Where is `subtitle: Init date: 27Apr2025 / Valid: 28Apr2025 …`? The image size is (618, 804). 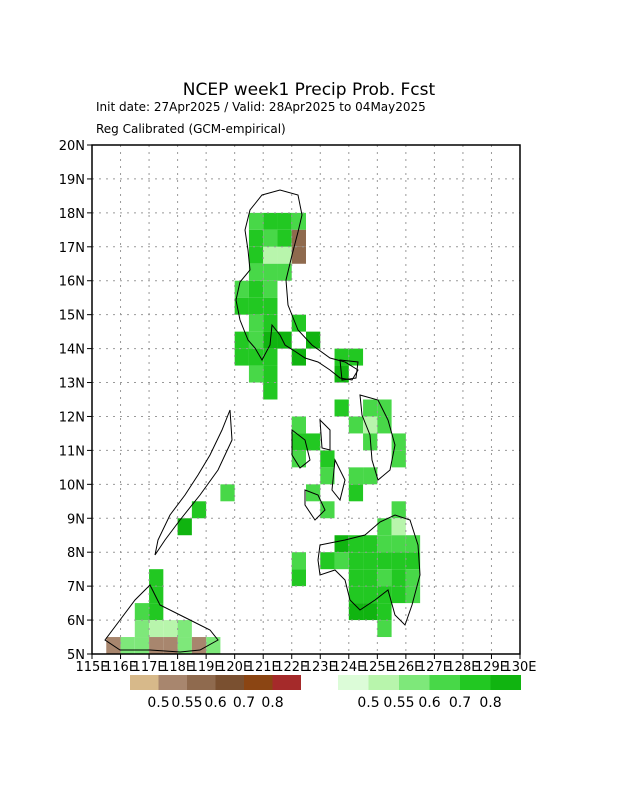 subtitle: Init date: 27Apr2025 / Valid: 28Apr2025 … is located at coordinates (261, 107).